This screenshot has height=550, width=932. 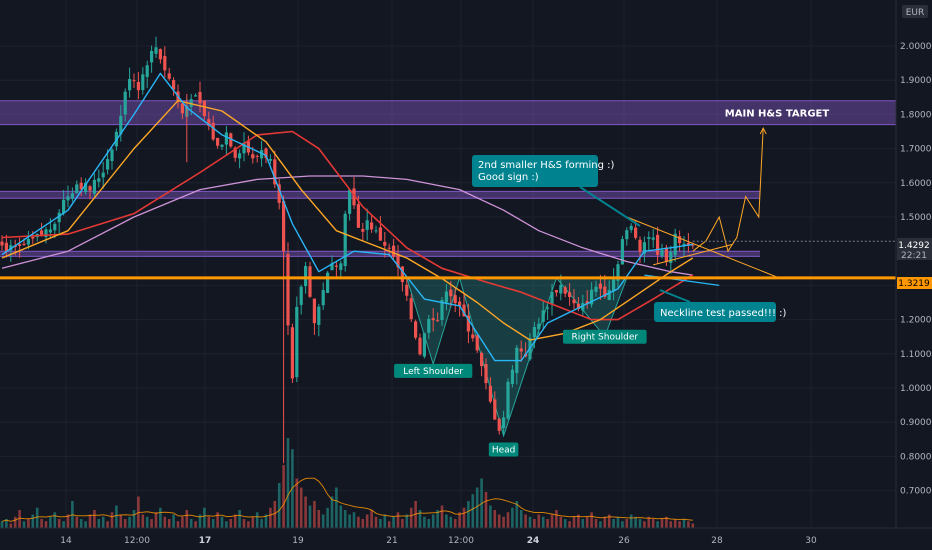 I want to click on pattern-label: Head, so click(x=504, y=451).